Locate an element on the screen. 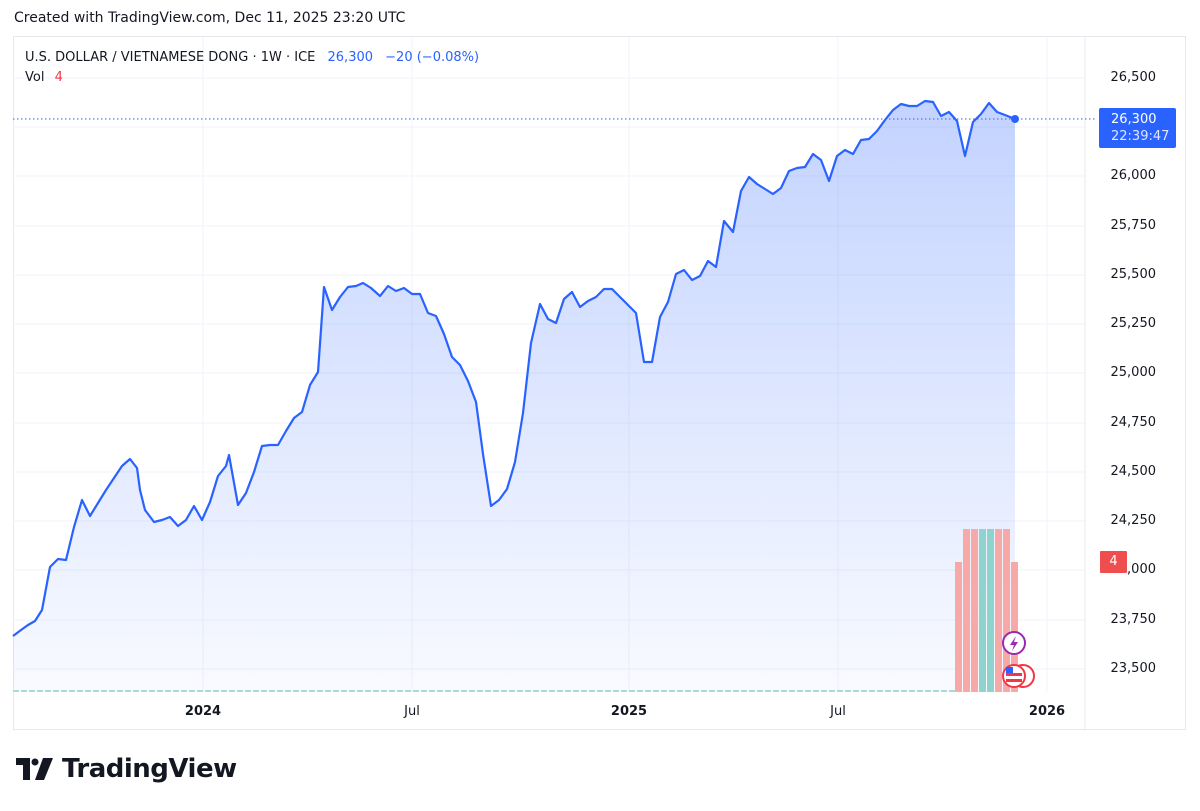 This screenshot has height=811, width=1200. volume-indicator-value: 4 is located at coordinates (58, 77).